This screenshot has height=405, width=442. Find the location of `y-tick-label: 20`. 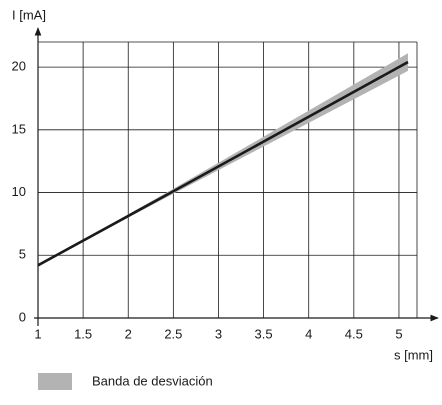

y-tick-label: 20 is located at coordinates (19, 66).